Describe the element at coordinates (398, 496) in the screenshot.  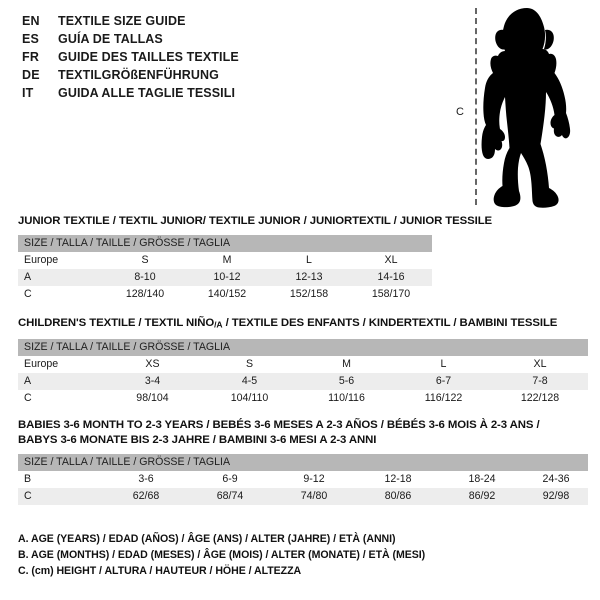
I see `cell: 80/86` at that location.